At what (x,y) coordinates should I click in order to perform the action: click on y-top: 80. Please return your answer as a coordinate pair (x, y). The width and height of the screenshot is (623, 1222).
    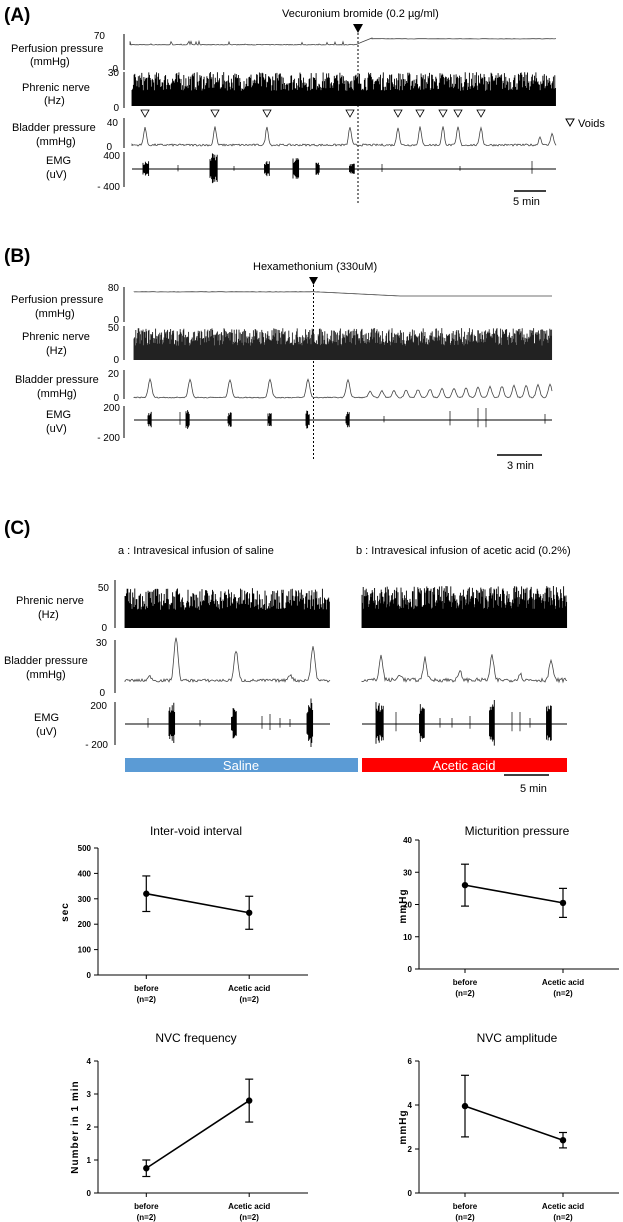
    Looking at the image, I should click on (114, 288).